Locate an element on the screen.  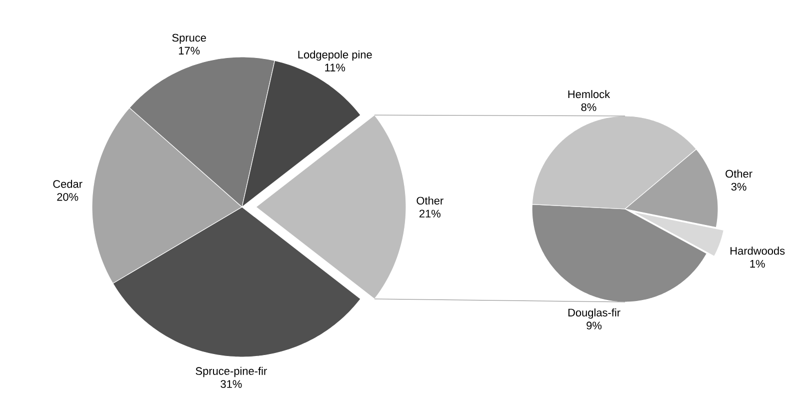
data-label: 9% is located at coordinates (594, 326).